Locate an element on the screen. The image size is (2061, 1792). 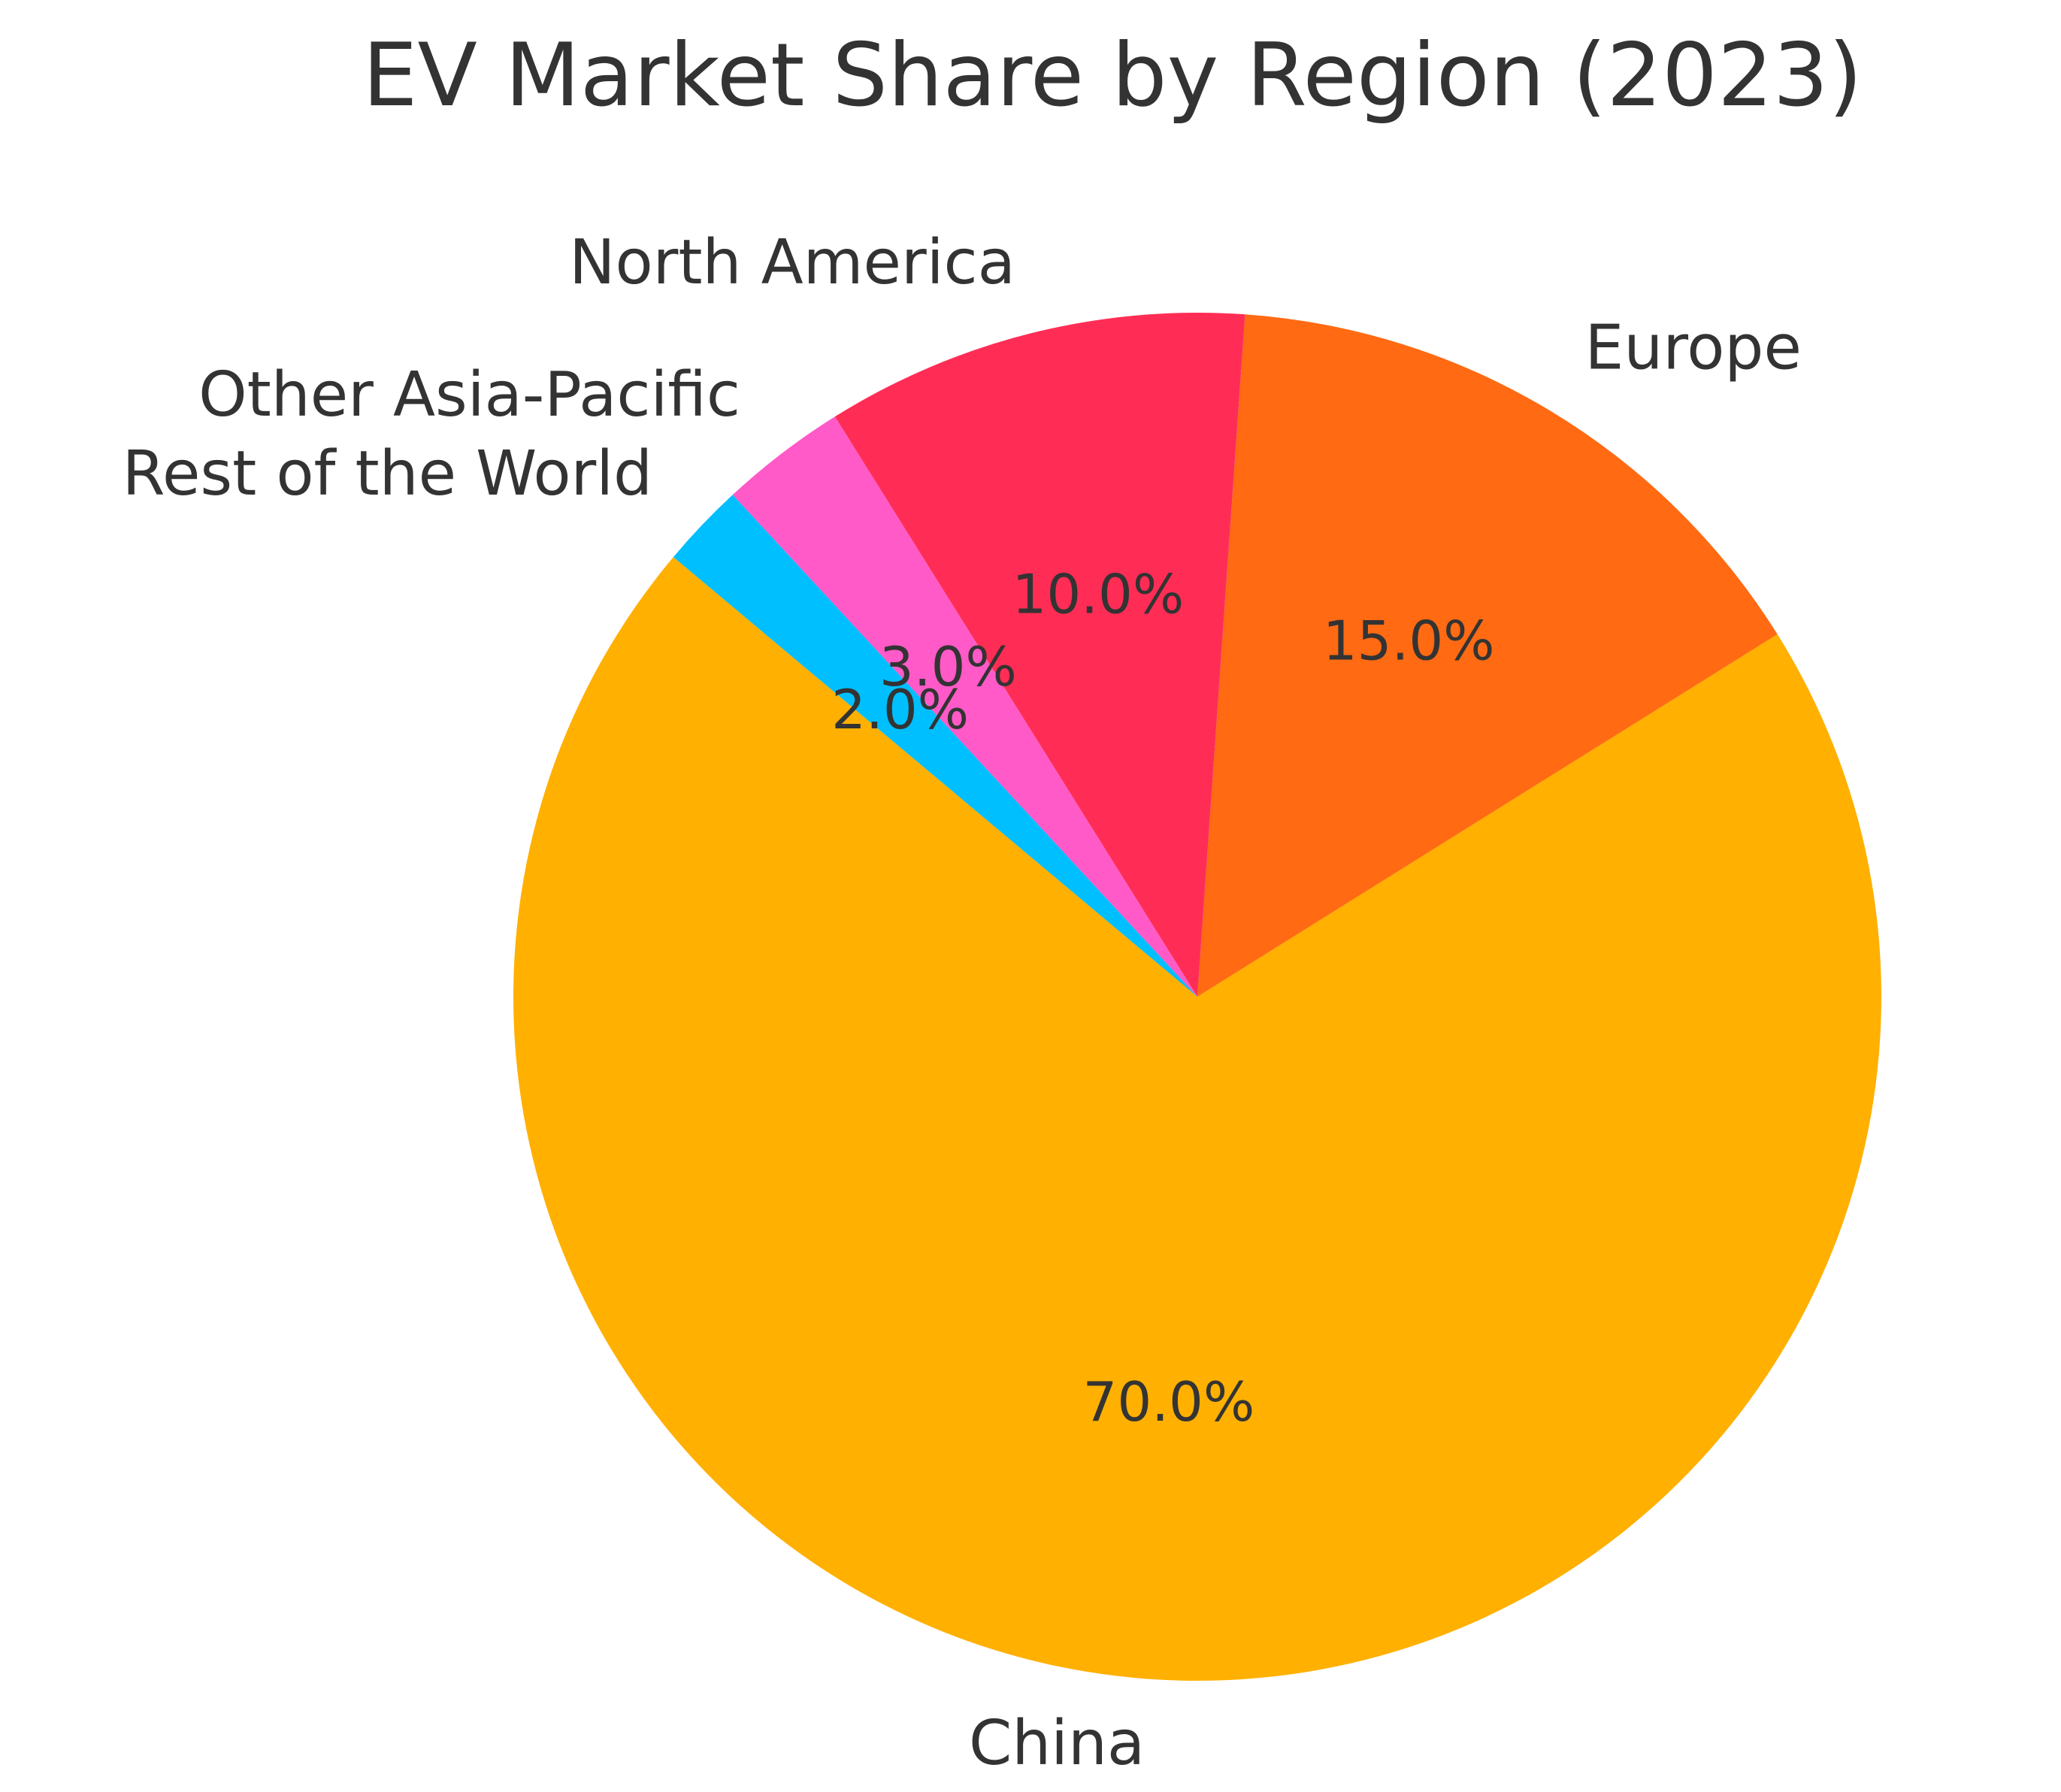
chart-title: EV Market Share by Region (2023) is located at coordinates (1112, 75).